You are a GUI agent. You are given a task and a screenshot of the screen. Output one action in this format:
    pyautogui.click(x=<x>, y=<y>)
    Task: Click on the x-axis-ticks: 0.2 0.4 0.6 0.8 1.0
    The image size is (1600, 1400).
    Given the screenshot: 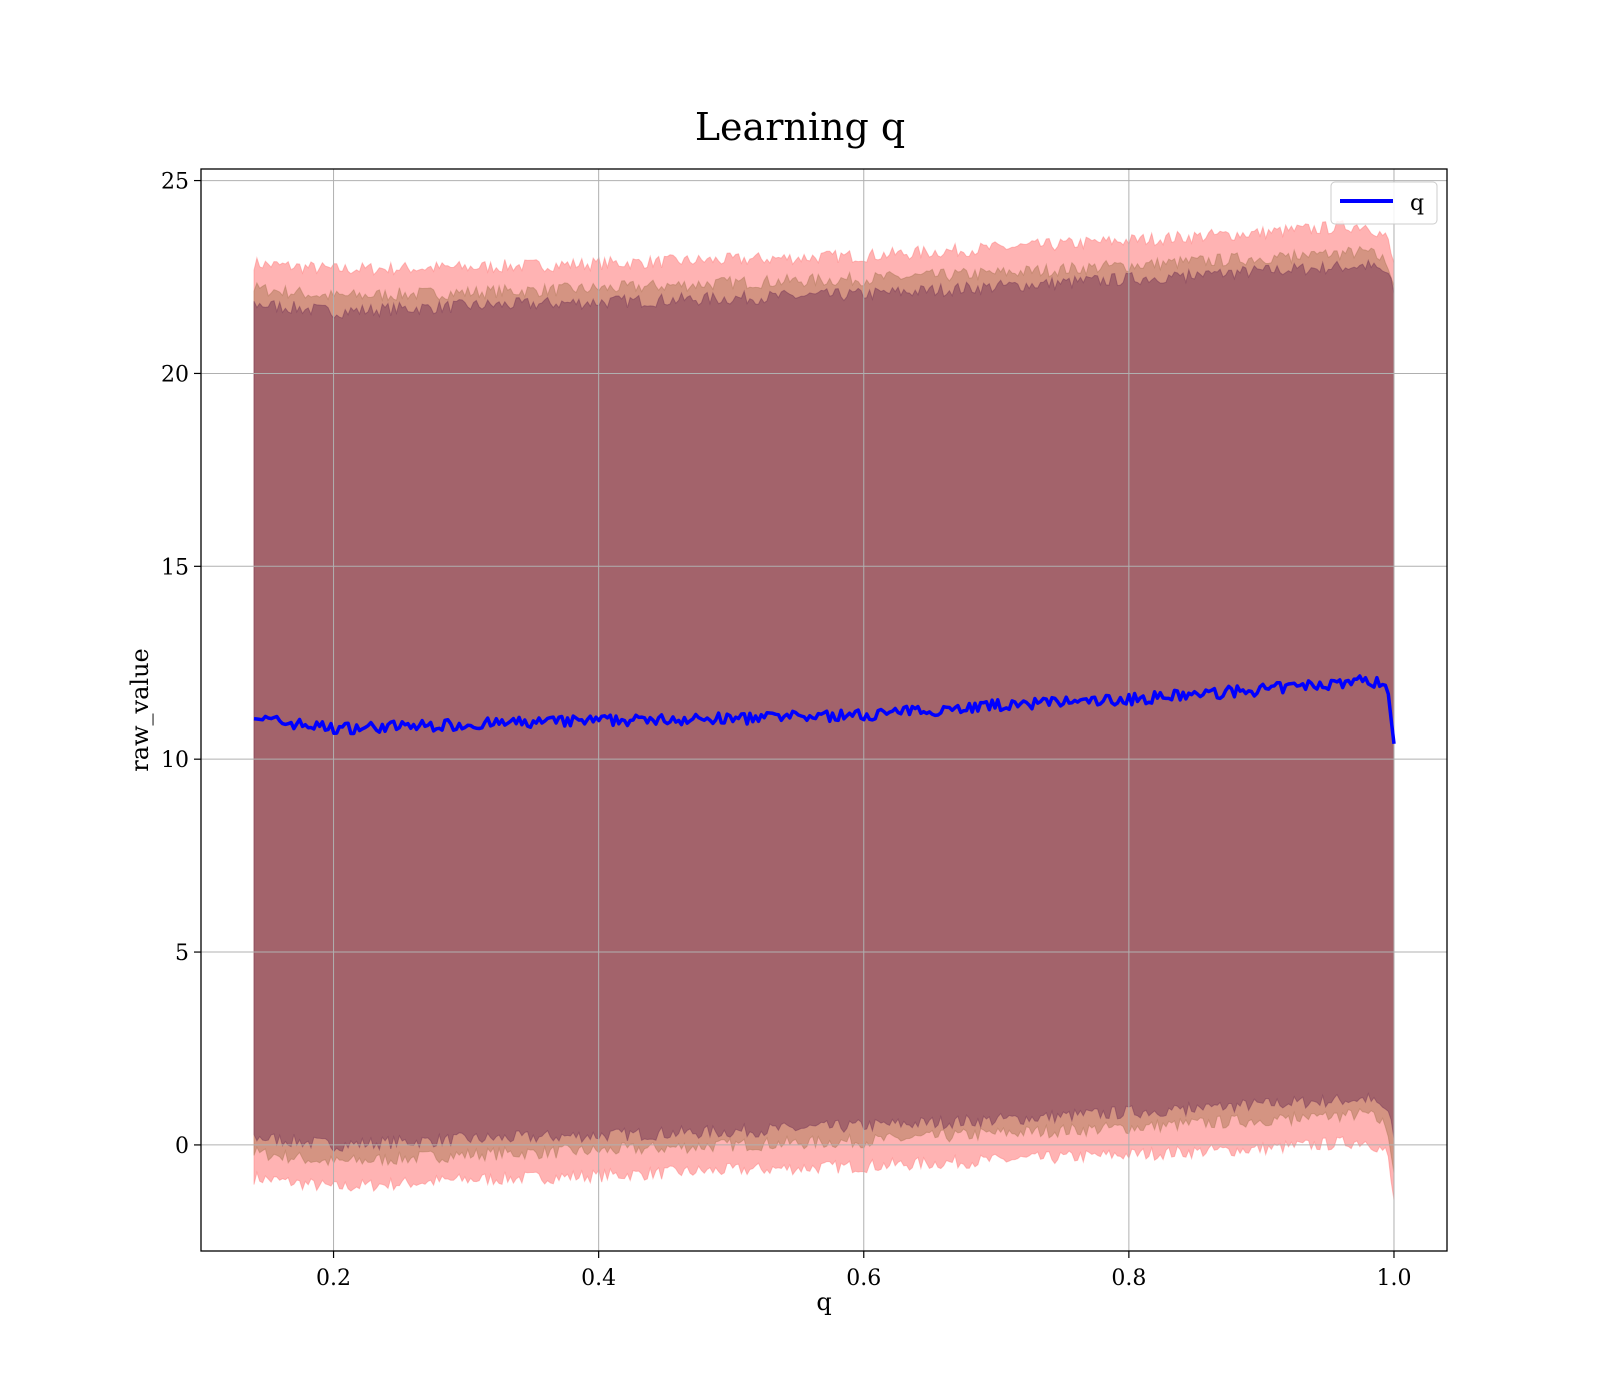 What is the action you would take?
    pyautogui.click(x=863, y=1271)
    